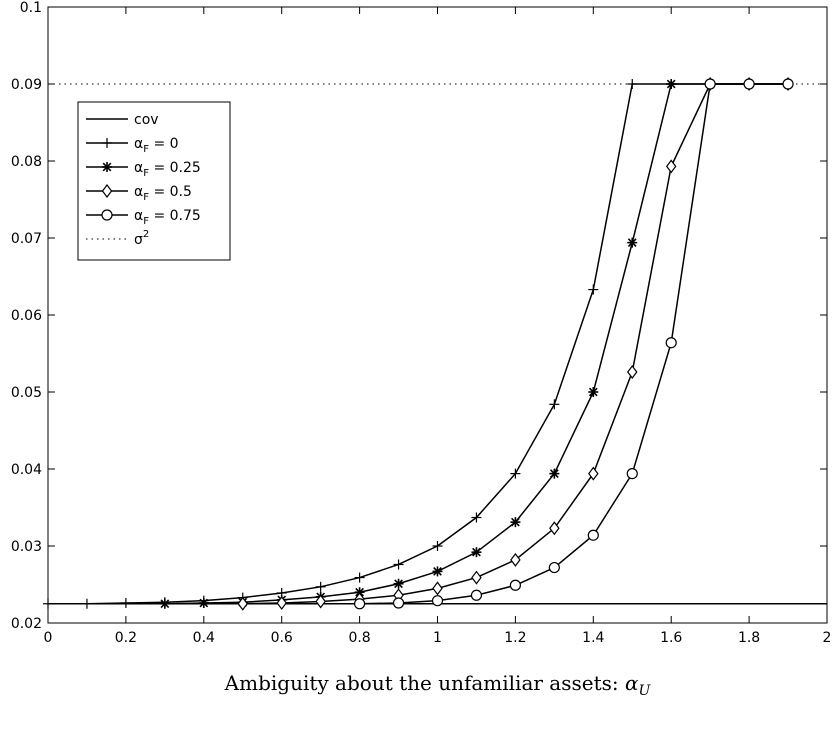 The height and width of the screenshot is (731, 834). What do you see at coordinates (26, 393) in the screenshot?
I see `y-tick-label: 0.05` at bounding box center [26, 393].